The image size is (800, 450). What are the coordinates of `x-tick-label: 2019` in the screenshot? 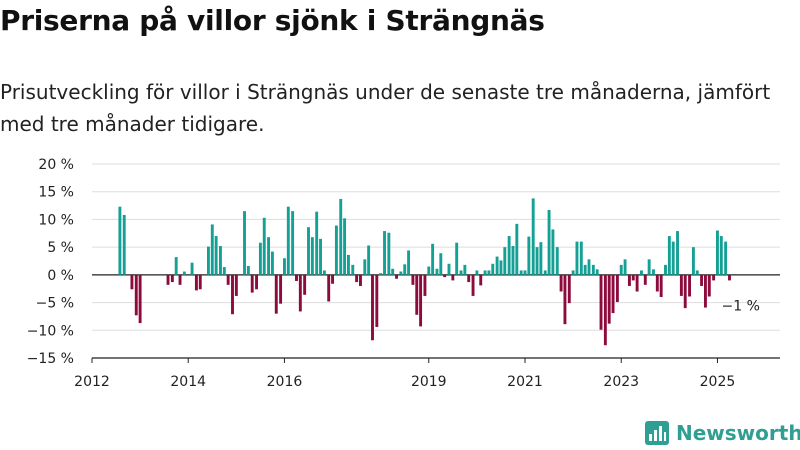 It's located at (429, 382).